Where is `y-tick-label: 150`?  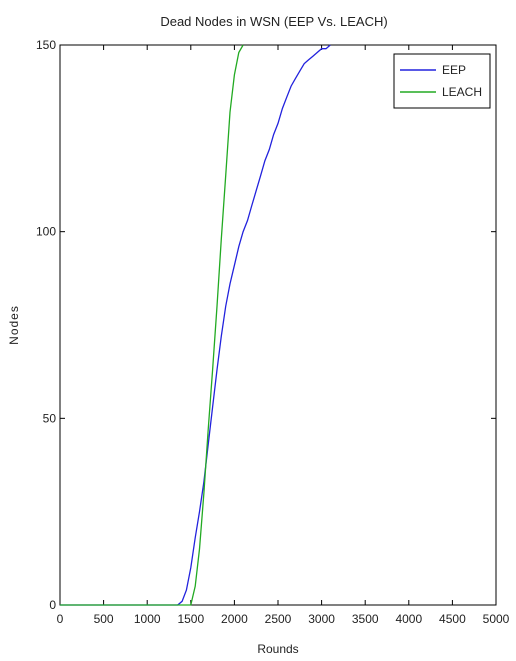 y-tick-label: 150 is located at coordinates (46, 45).